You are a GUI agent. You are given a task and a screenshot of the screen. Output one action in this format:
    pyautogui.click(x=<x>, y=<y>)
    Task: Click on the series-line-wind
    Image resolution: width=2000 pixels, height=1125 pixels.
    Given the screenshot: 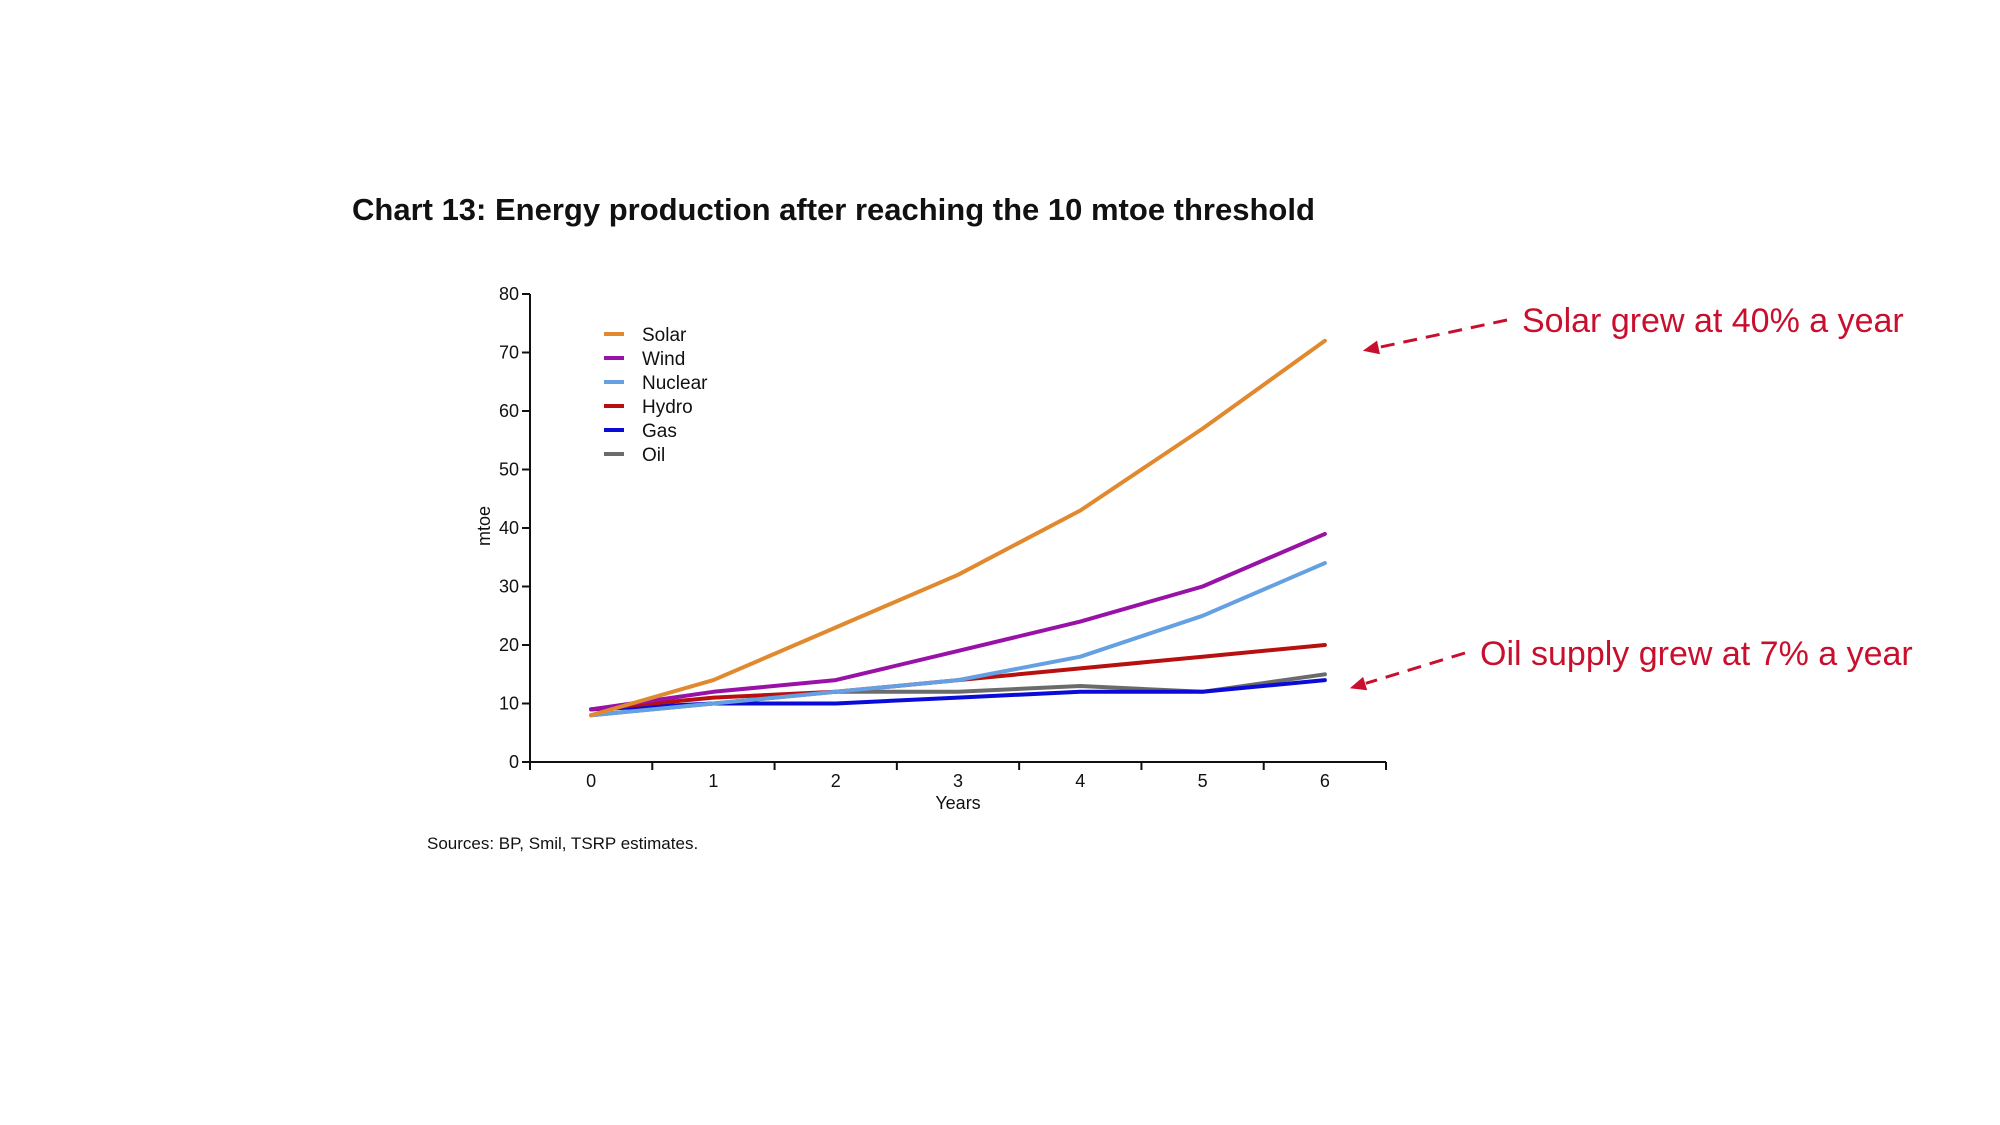 What is the action you would take?
    pyautogui.click(x=958, y=621)
    